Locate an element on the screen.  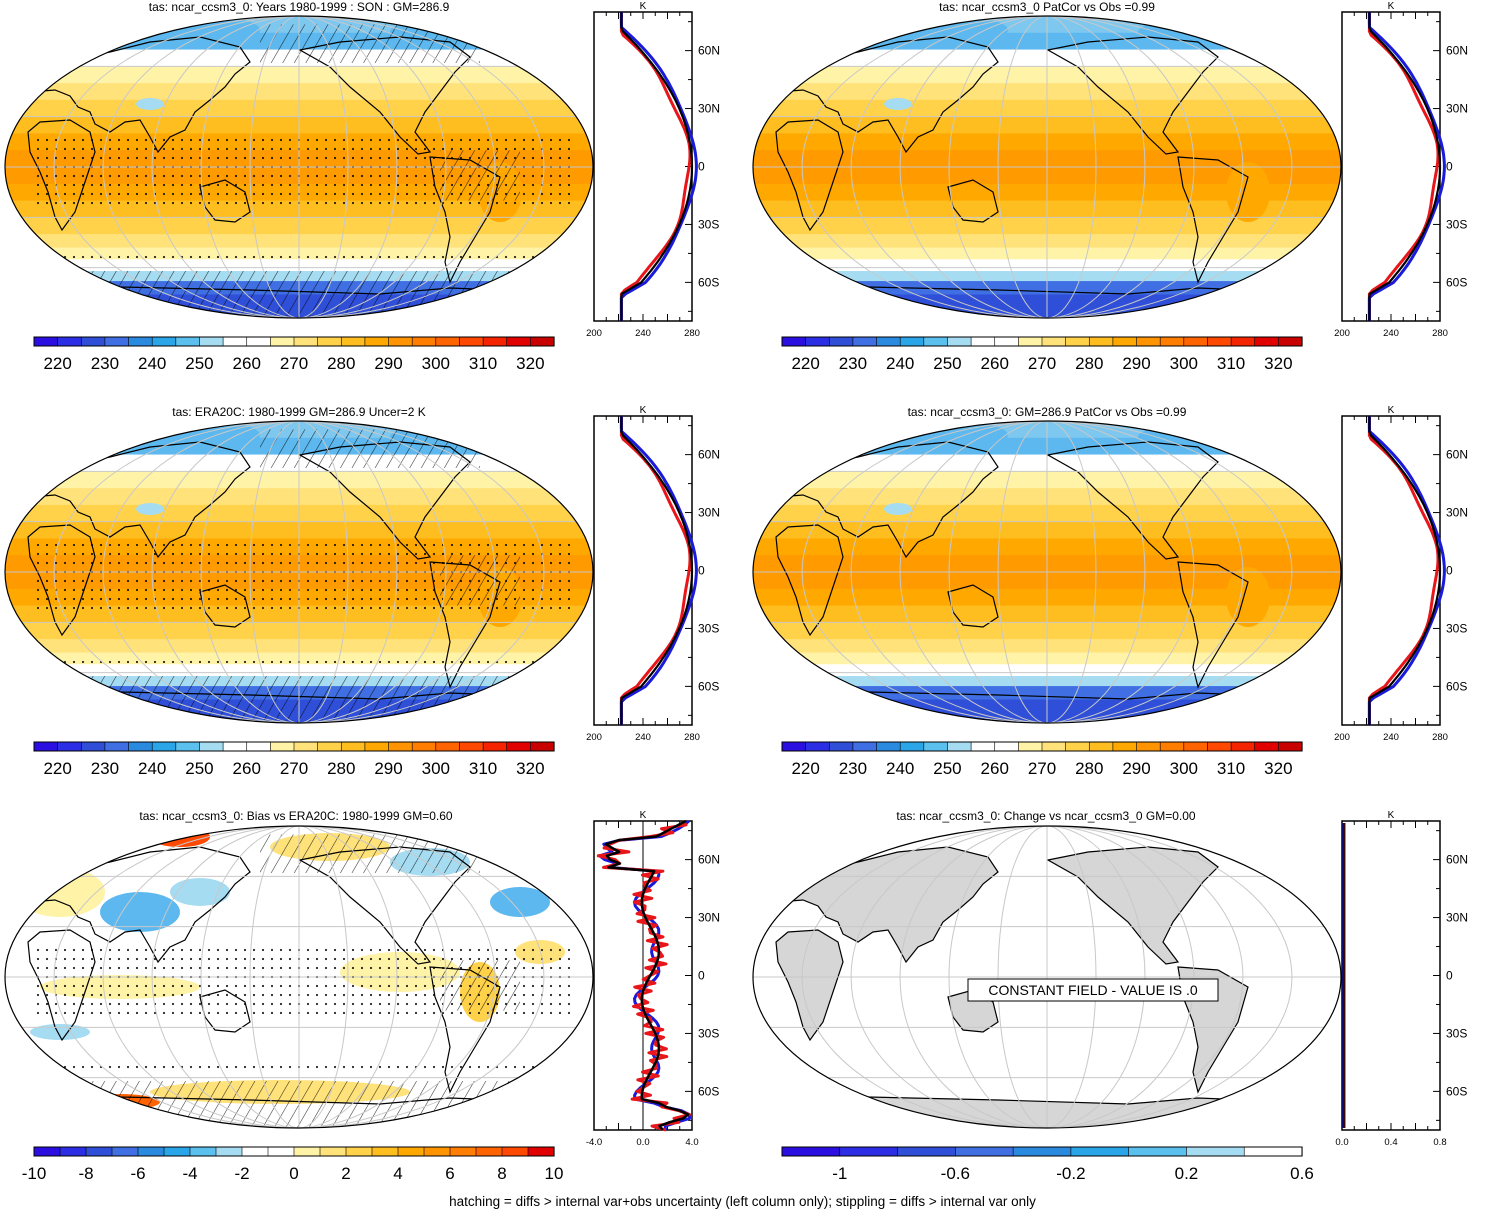
zonal-x-tick-label: 0.0 is located at coordinates (642, 1142).